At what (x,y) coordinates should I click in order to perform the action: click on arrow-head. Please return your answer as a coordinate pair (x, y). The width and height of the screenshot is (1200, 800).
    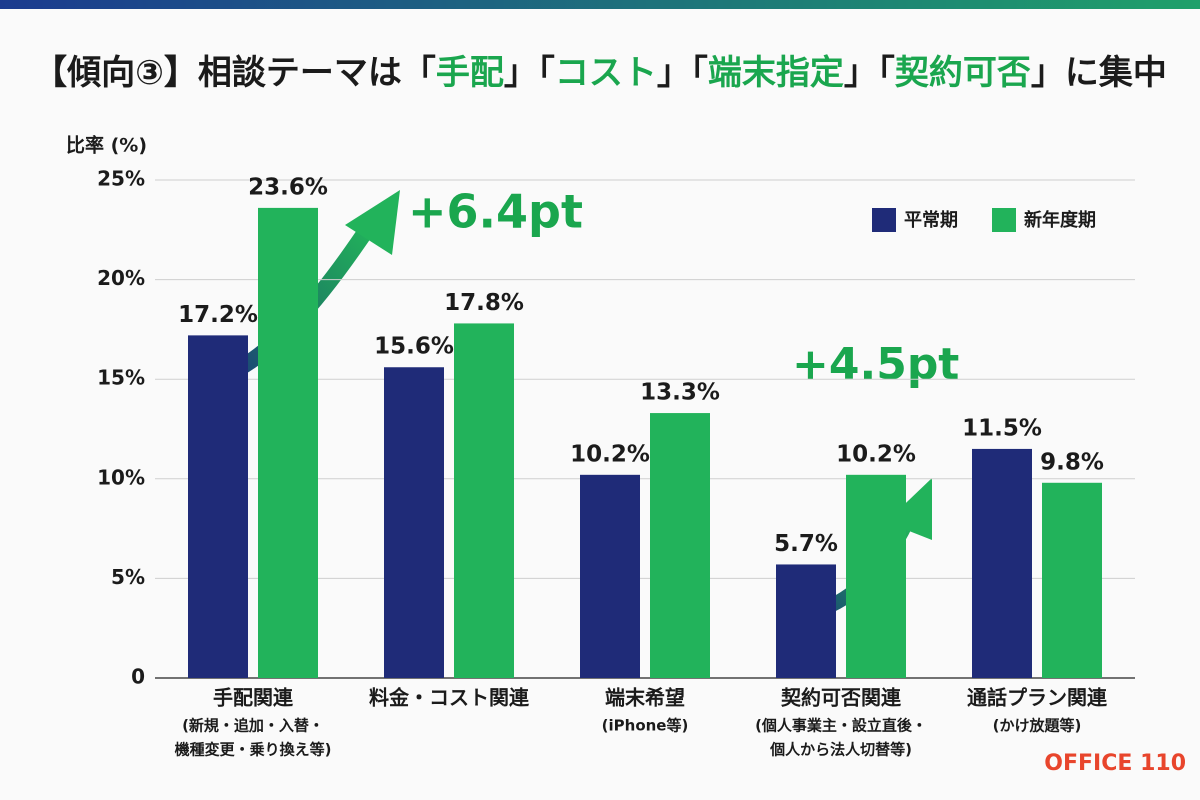
    Looking at the image, I should click on (372, 222).